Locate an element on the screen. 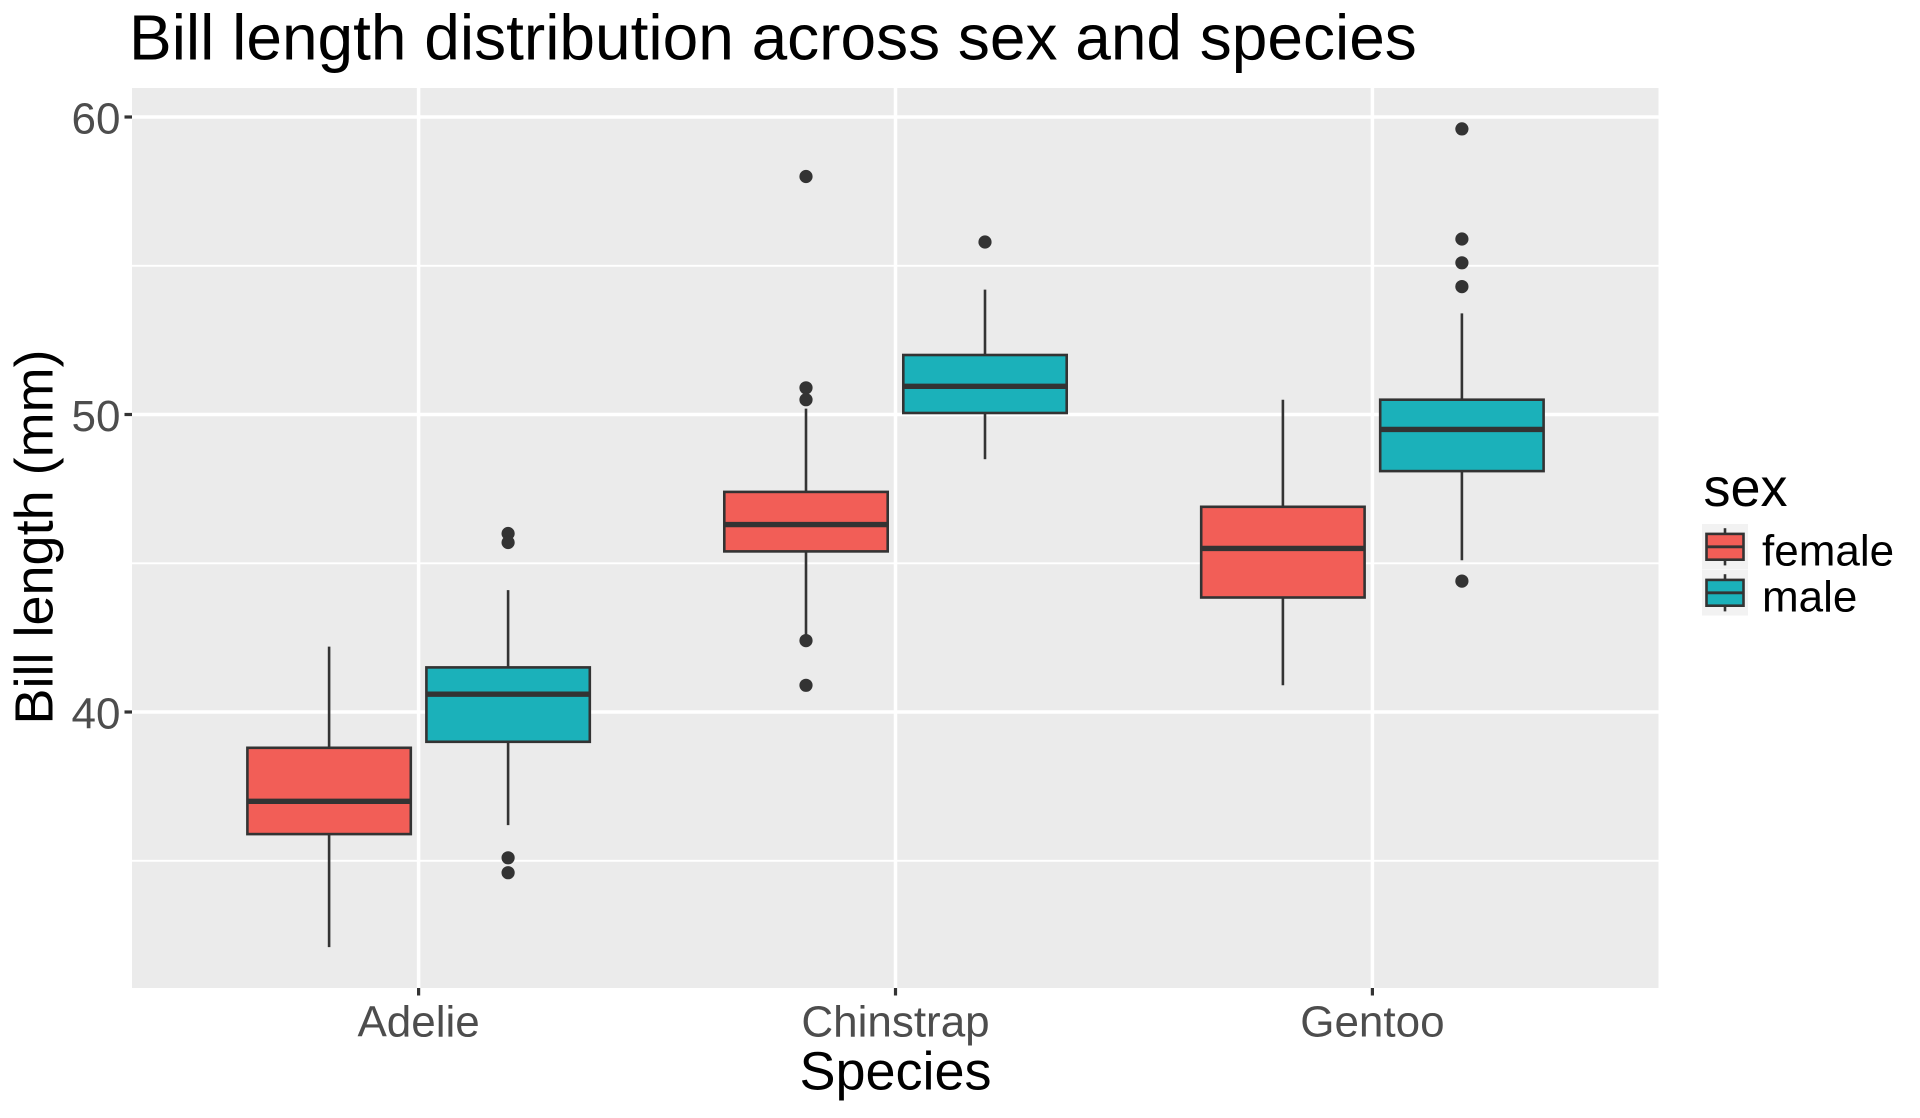  svg-text: Species is located at coordinates (895, 1072).